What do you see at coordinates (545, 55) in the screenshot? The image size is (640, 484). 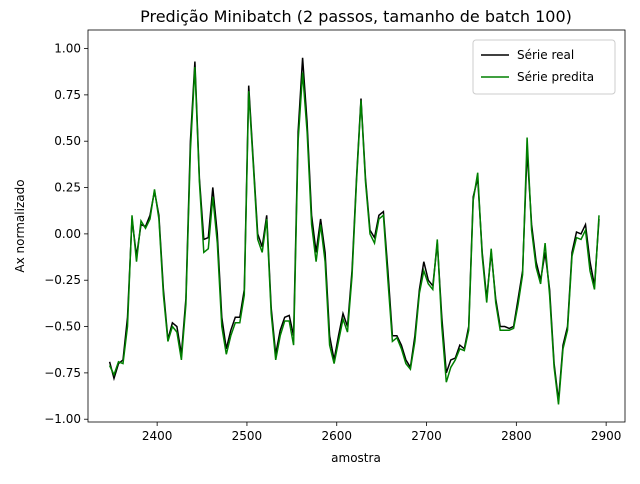 I see `legend-label: Série real` at bounding box center [545, 55].